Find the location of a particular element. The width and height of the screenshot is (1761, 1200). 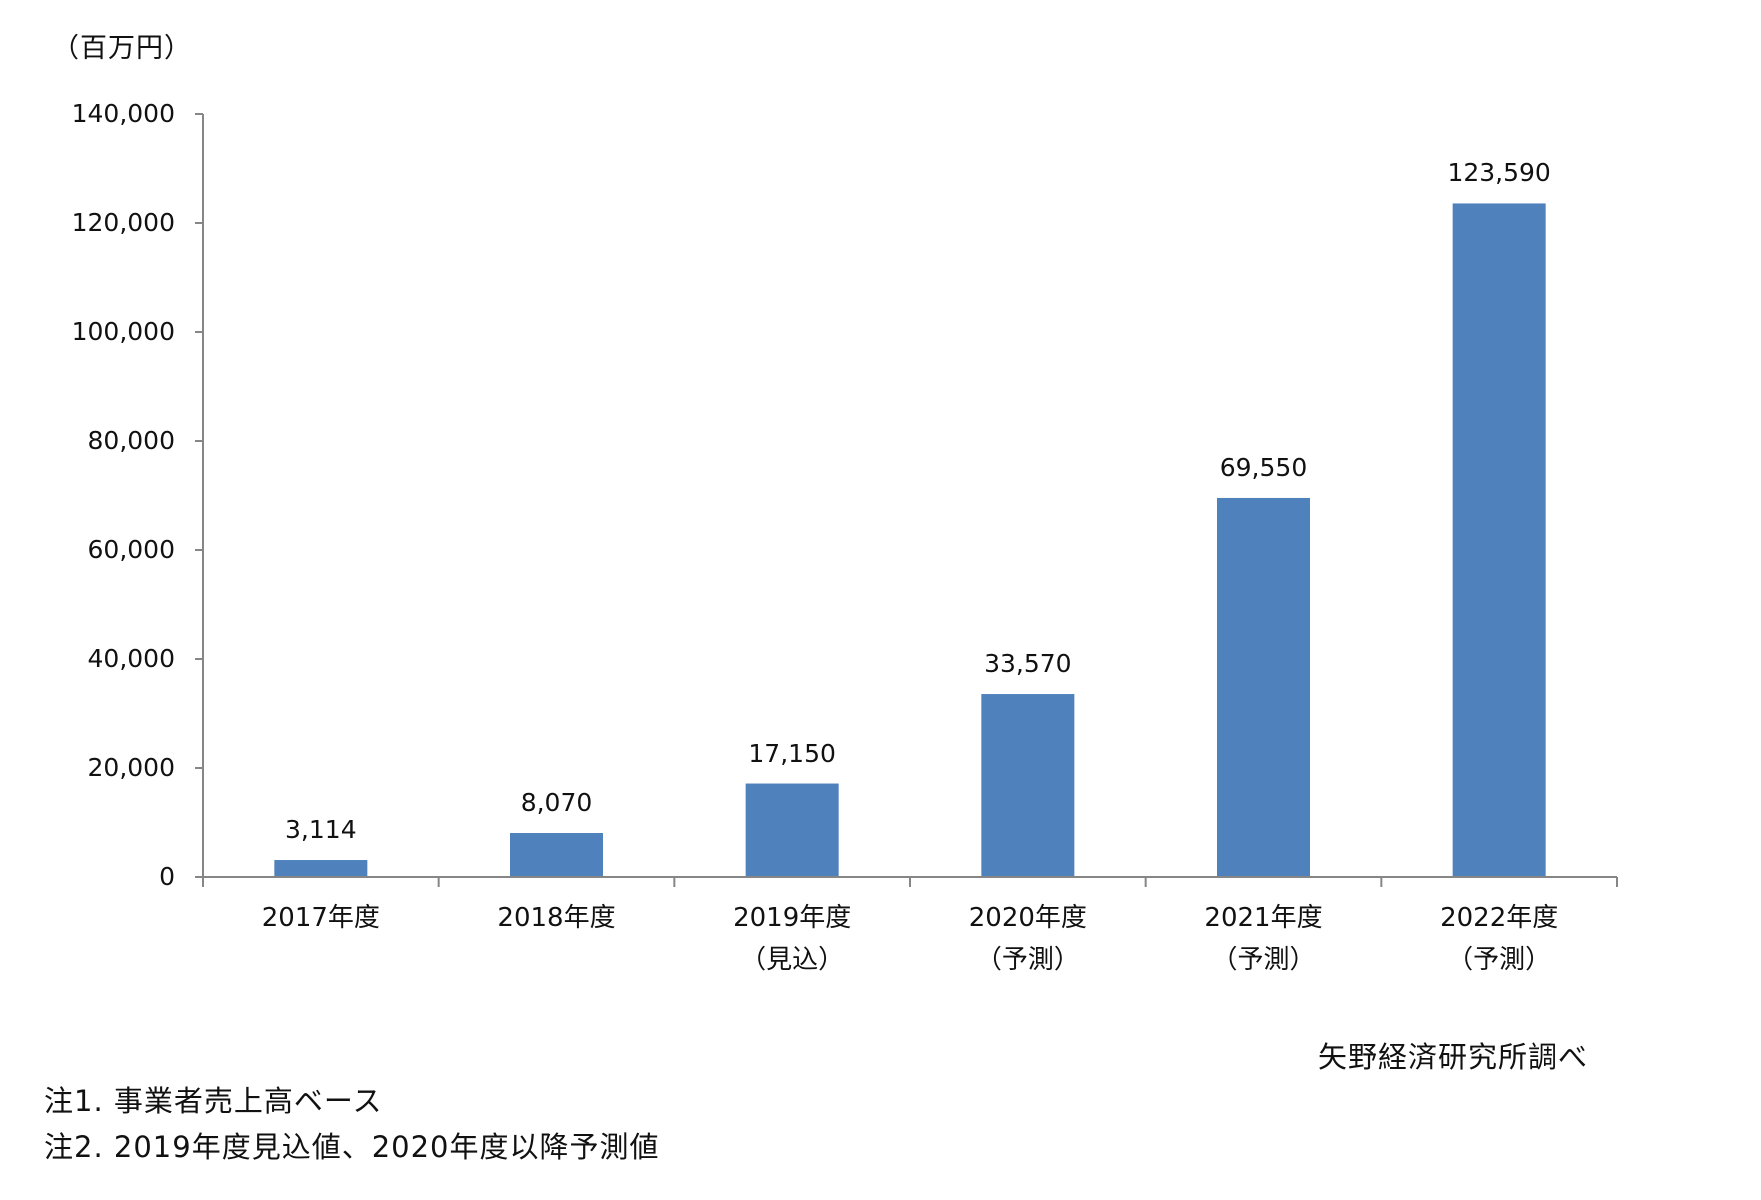

y-tick-label: 0 is located at coordinates (167, 876).